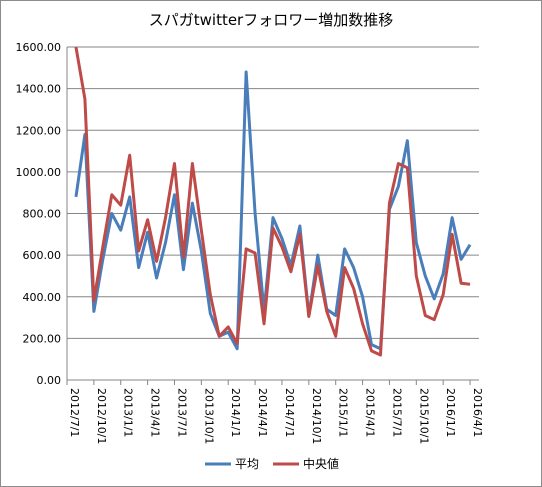 The width and height of the screenshot is (542, 487). Describe the element at coordinates (181, 412) in the screenshot. I see `x-tick-label: 2013/7/1` at that location.